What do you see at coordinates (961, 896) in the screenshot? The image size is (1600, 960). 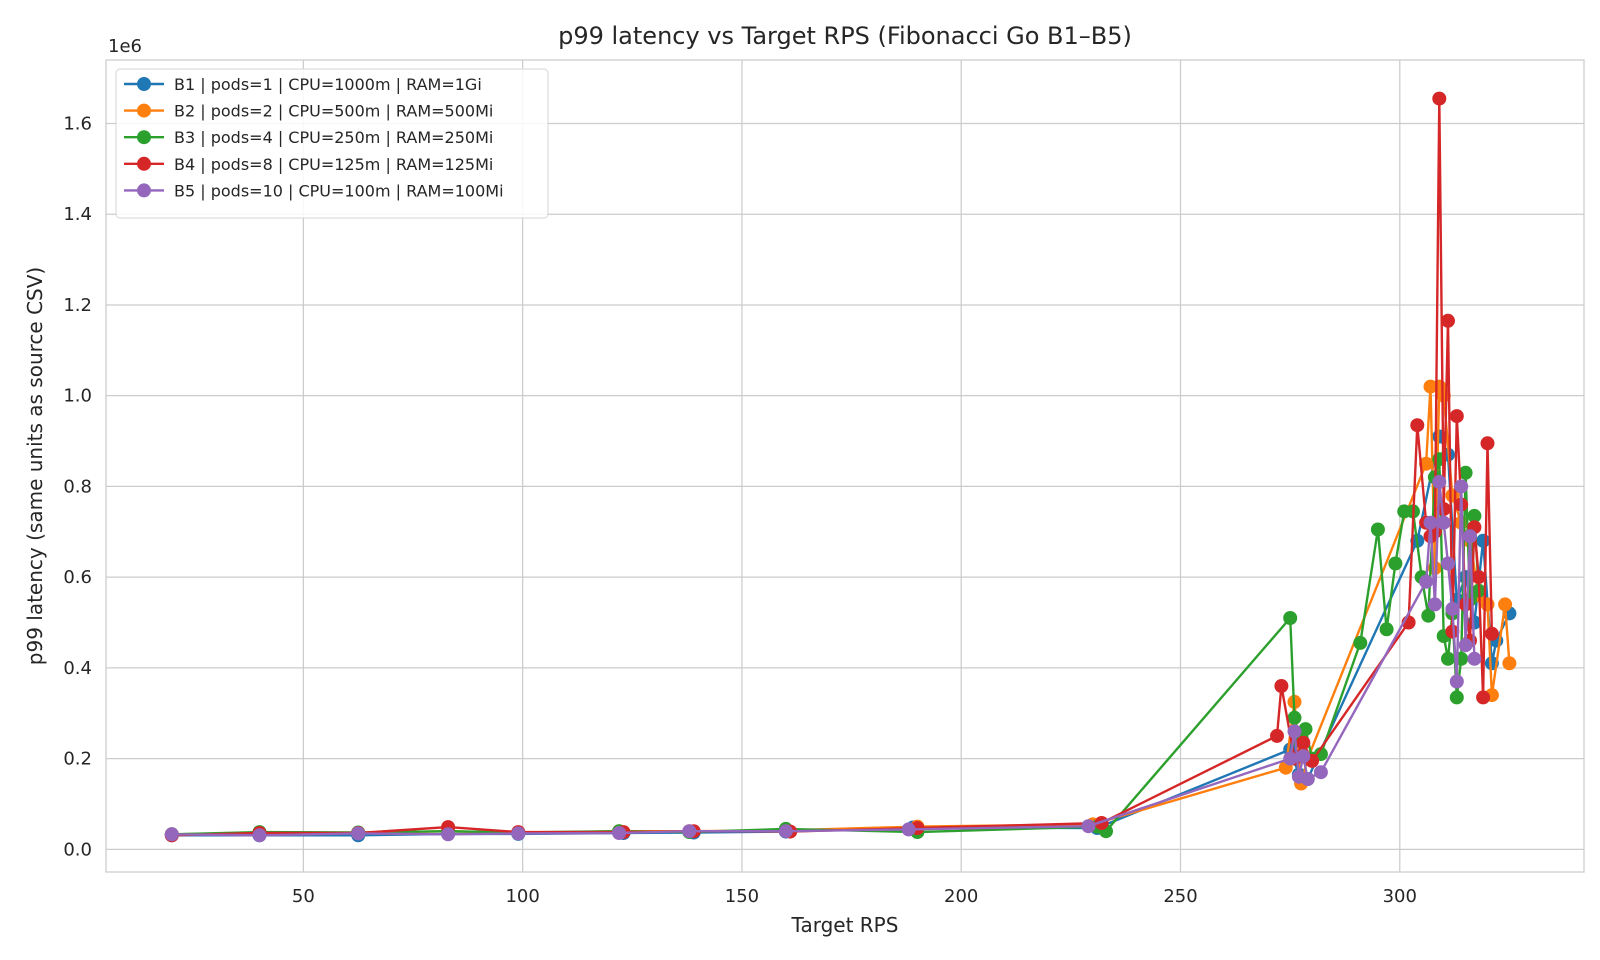 I see `x-tick-label: 200` at bounding box center [961, 896].